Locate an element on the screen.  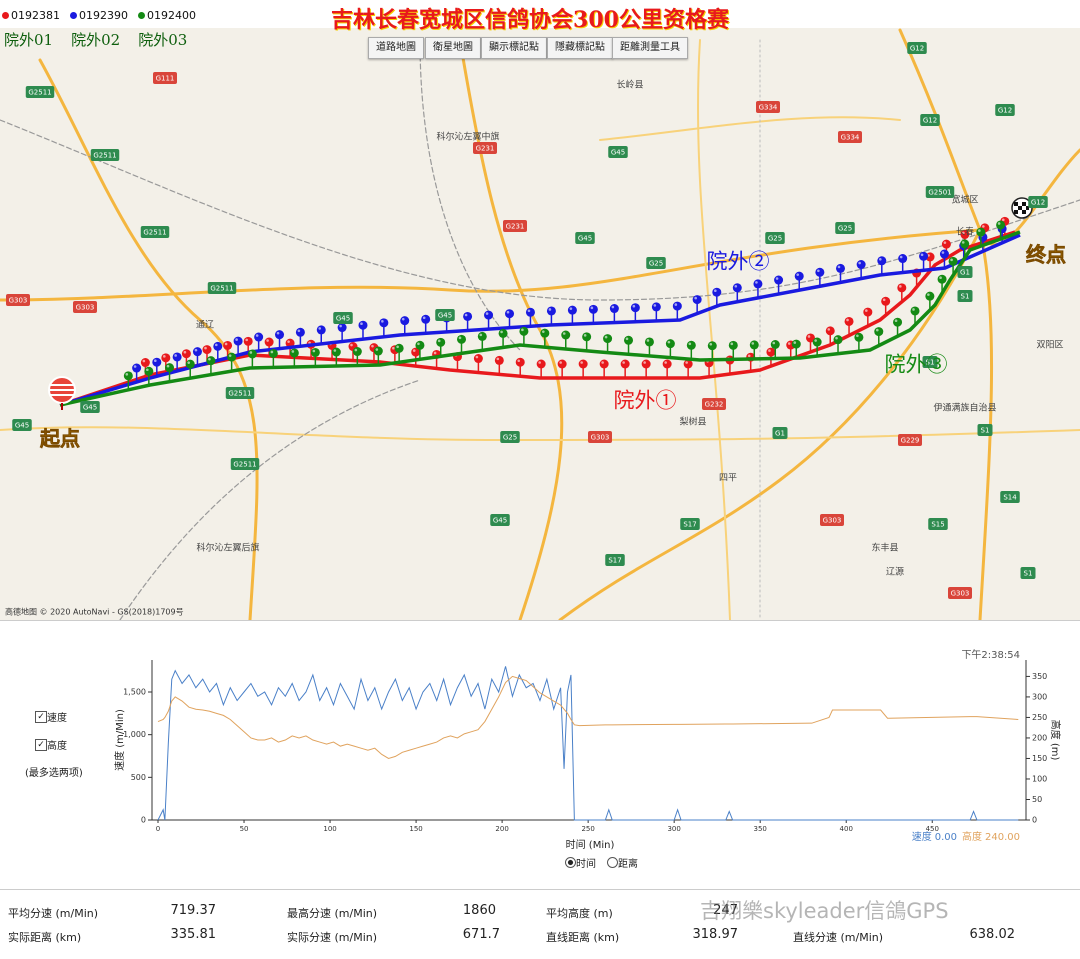
road-label: G334 is located at coordinates (768, 108).